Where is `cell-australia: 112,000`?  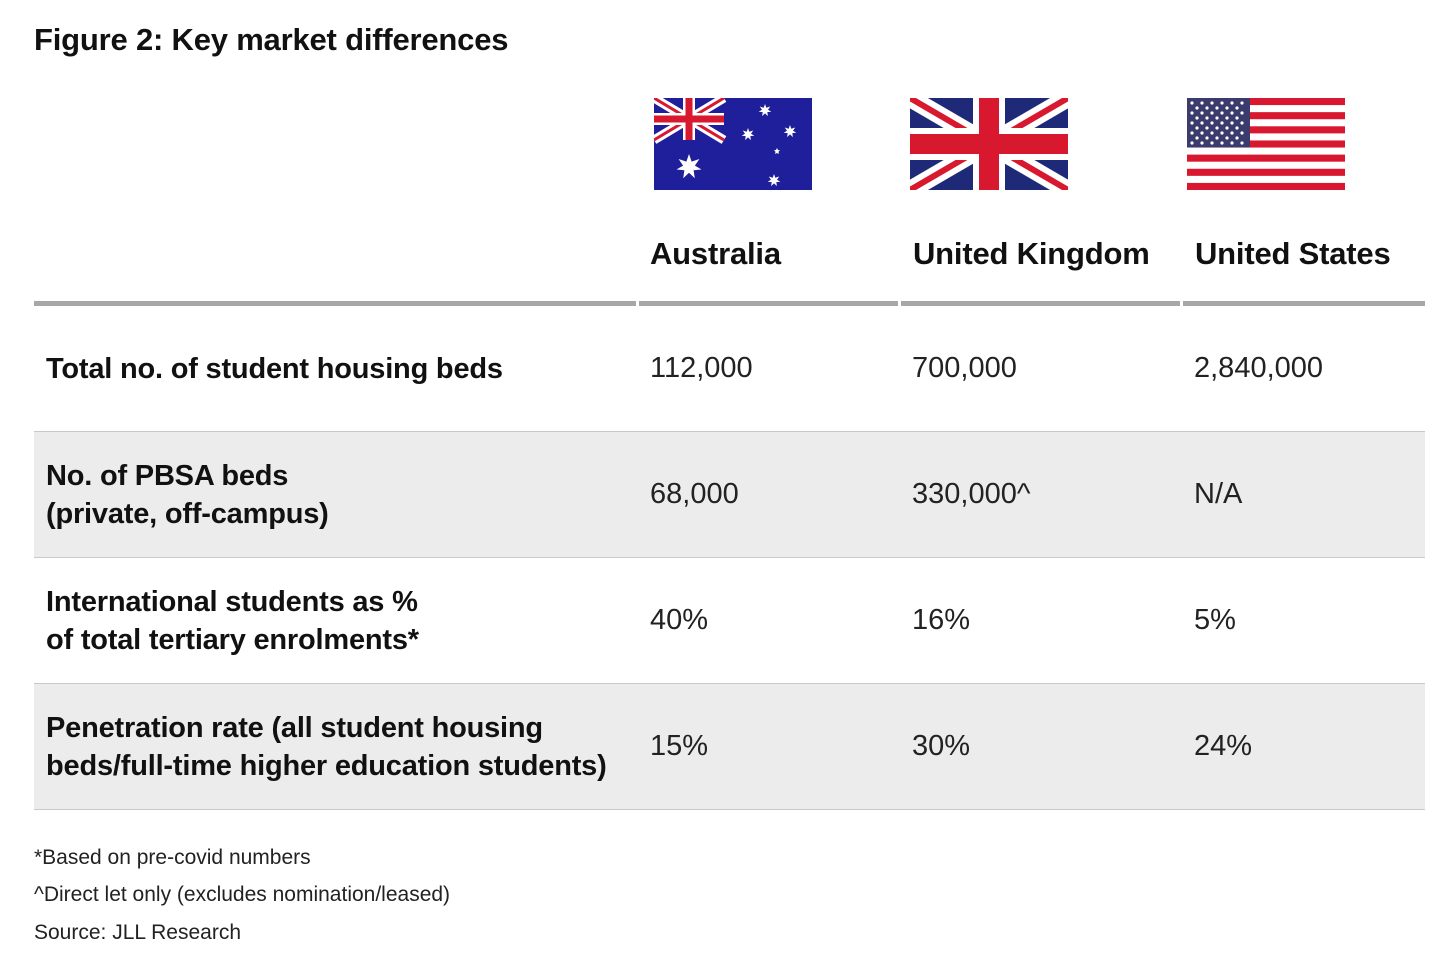
cell-australia: 112,000 is located at coordinates (701, 368).